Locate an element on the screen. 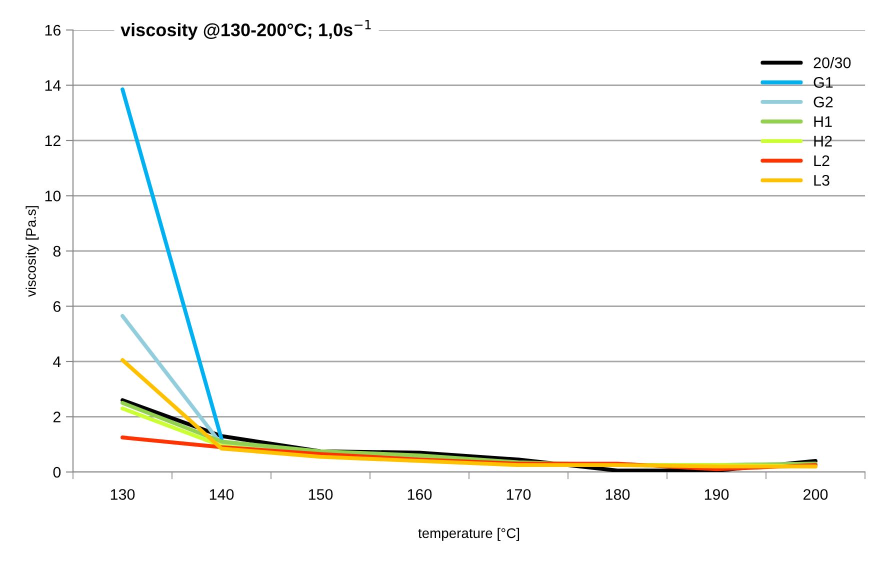 This screenshot has height=561, width=878. y-tick-label: 0 is located at coordinates (57, 472).